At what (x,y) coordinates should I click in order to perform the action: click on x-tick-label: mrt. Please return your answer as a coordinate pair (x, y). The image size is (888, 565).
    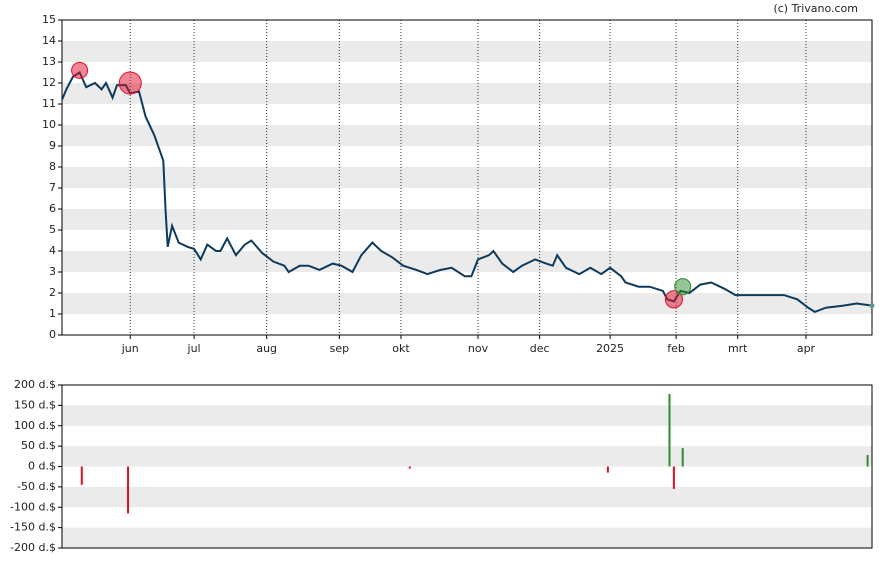
    Looking at the image, I should click on (738, 348).